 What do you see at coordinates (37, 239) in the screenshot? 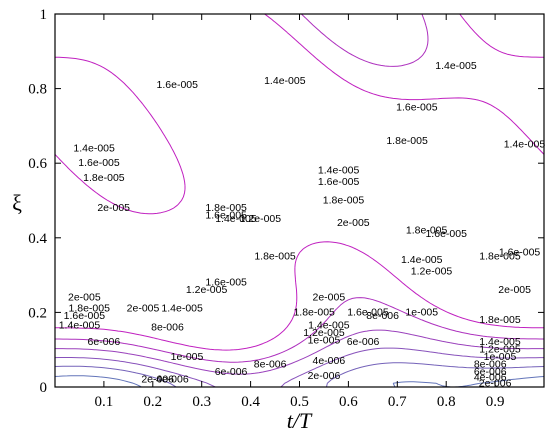
I see `y-tick-label: 0.4` at bounding box center [37, 239].